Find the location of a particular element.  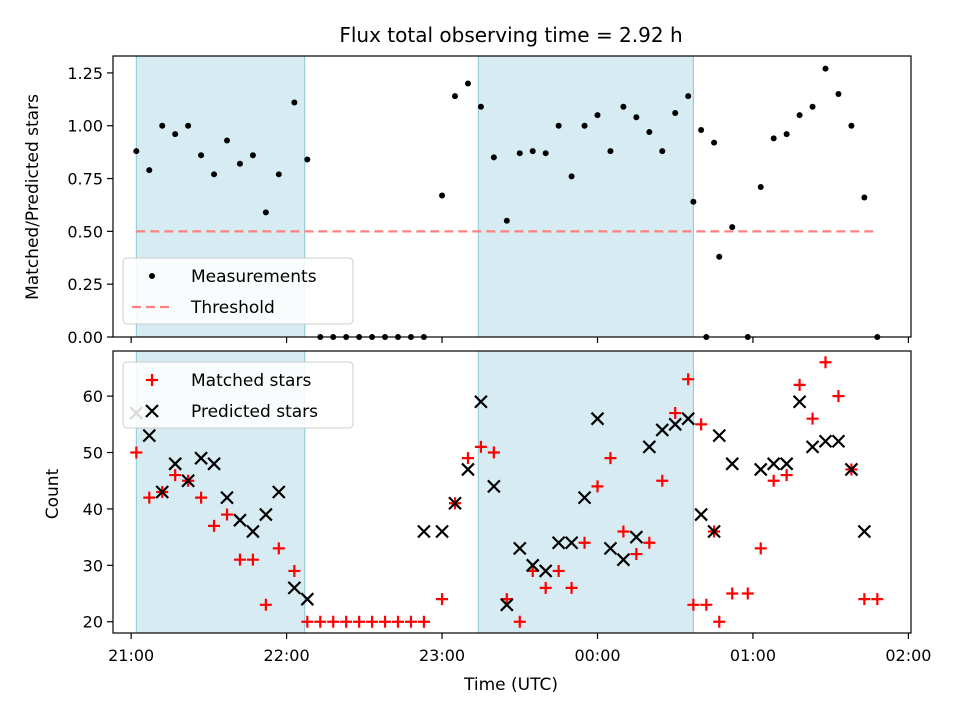

legend-label: Predicted stars is located at coordinates (254, 412).